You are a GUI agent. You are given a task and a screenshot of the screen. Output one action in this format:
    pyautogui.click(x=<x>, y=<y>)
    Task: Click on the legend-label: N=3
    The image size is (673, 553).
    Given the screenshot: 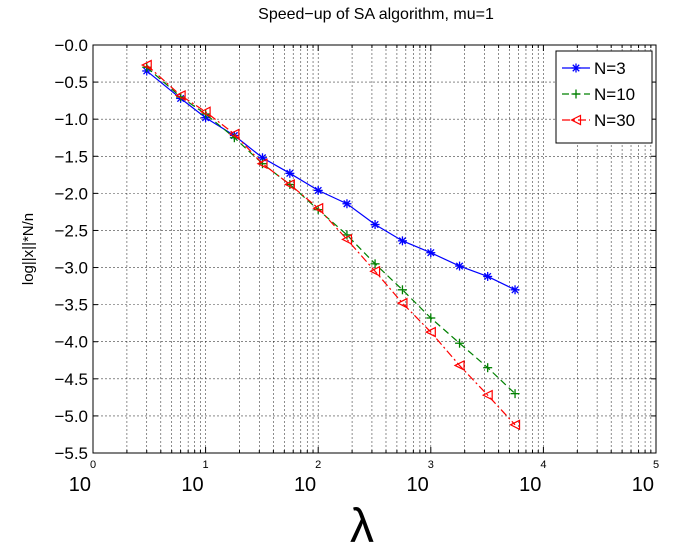 What is the action you would take?
    pyautogui.click(x=610, y=68)
    